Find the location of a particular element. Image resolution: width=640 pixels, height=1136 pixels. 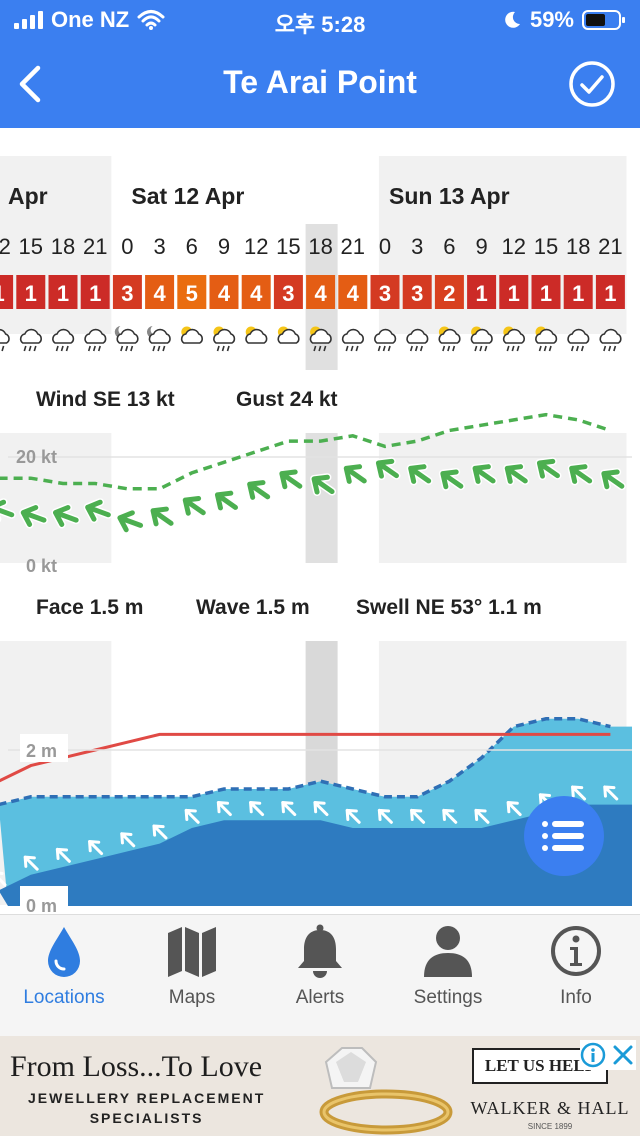

legend-face: Face 1.5 m is located at coordinates (90, 607).